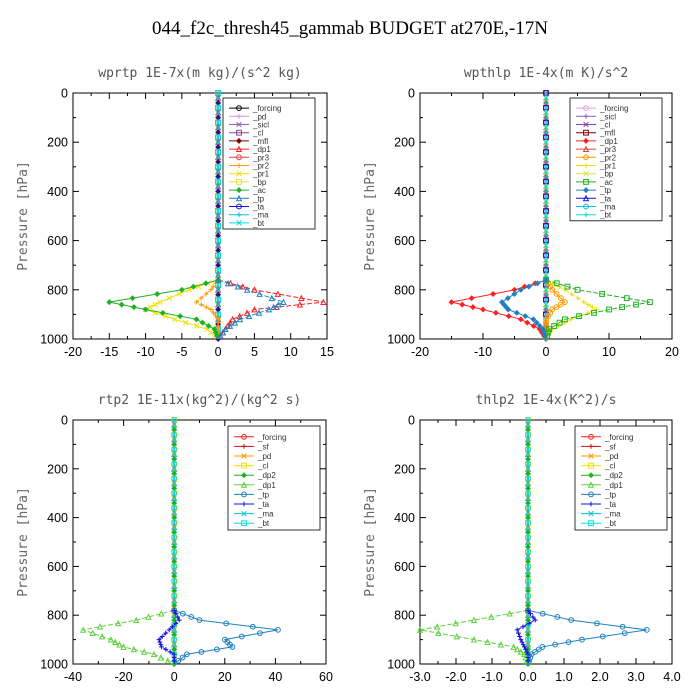 This screenshot has width=700, height=700. What do you see at coordinates (618, 437) in the screenshot?
I see `legend-label: _forcing` at bounding box center [618, 437].